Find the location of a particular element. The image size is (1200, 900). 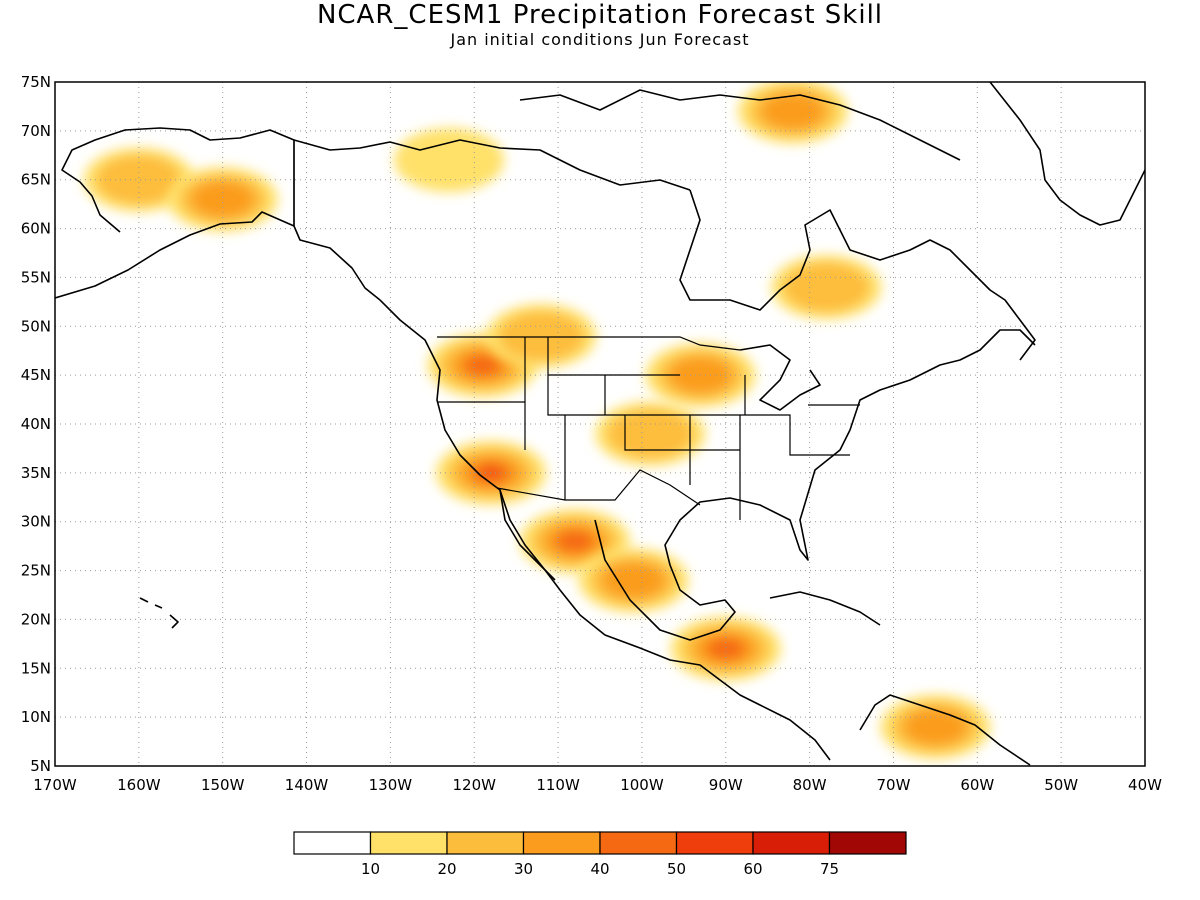

map-subtitle: Jan initial conditions Jun Forecast is located at coordinates (600, 39).